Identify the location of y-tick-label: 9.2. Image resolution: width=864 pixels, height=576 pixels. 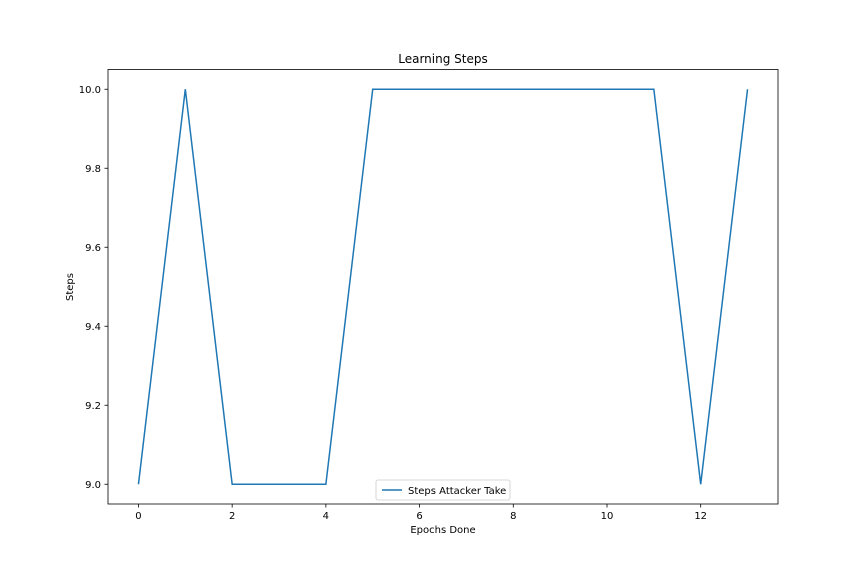
(93, 406).